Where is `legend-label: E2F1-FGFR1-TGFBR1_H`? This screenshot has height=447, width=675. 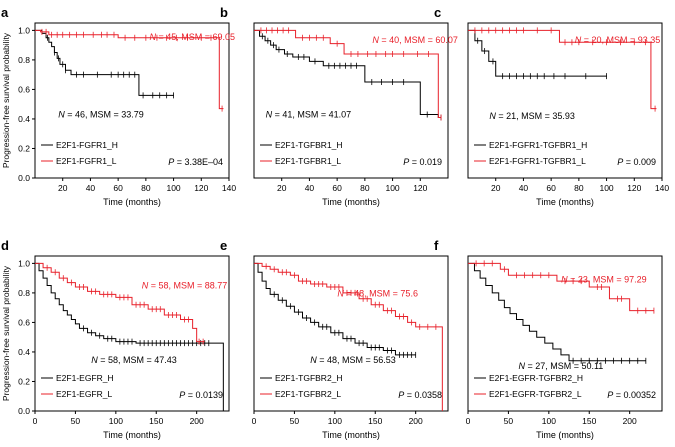 legend-label: E2F1-FGFR1-TGFBR1_H is located at coordinates (538, 145).